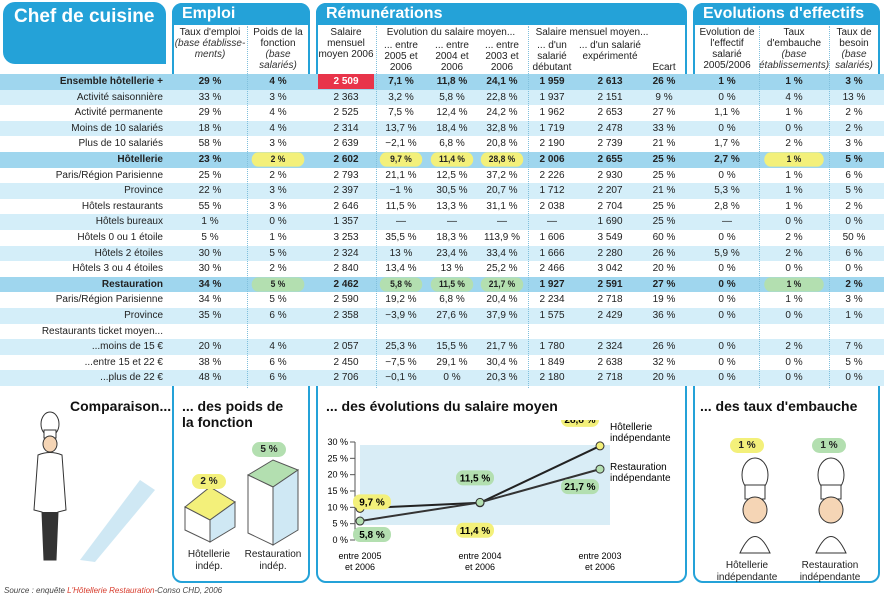 This screenshot has width=884, height=597. What do you see at coordinates (209, 481) in the screenshot?
I see `poids-hot-pill: 2 %` at bounding box center [209, 481].